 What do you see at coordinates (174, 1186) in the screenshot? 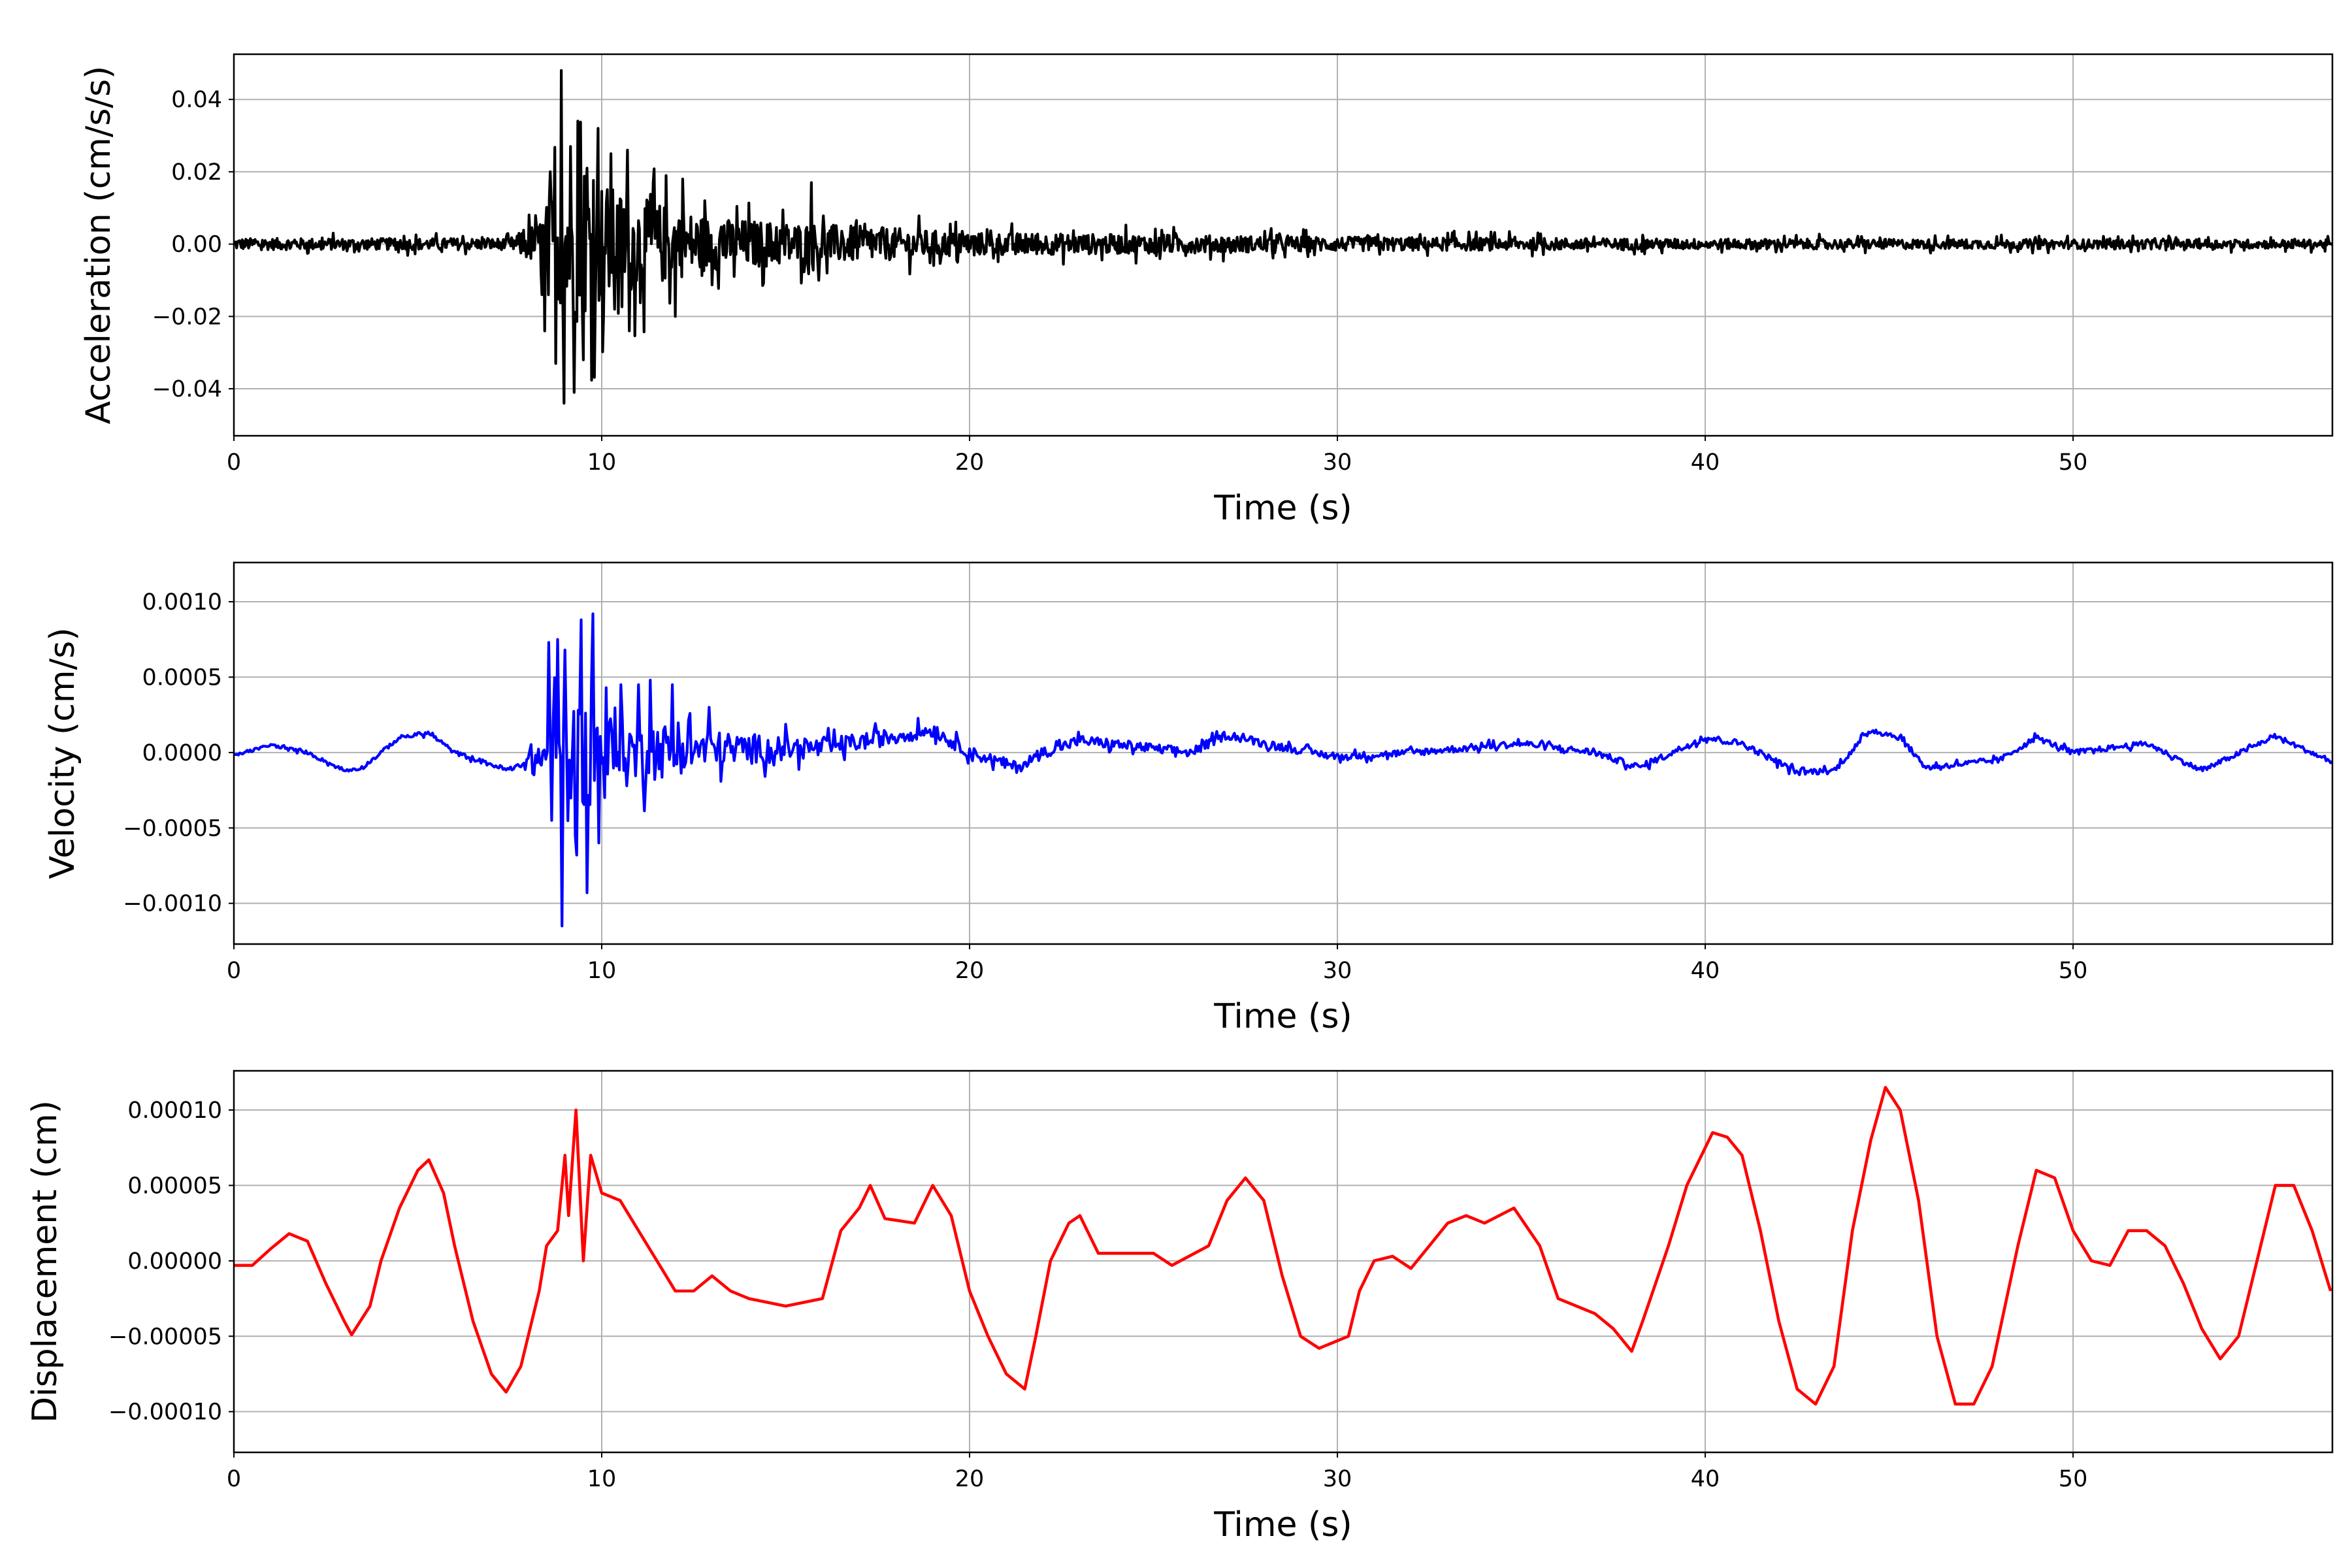
I see `y-tick-label: 0.00005` at bounding box center [174, 1186].